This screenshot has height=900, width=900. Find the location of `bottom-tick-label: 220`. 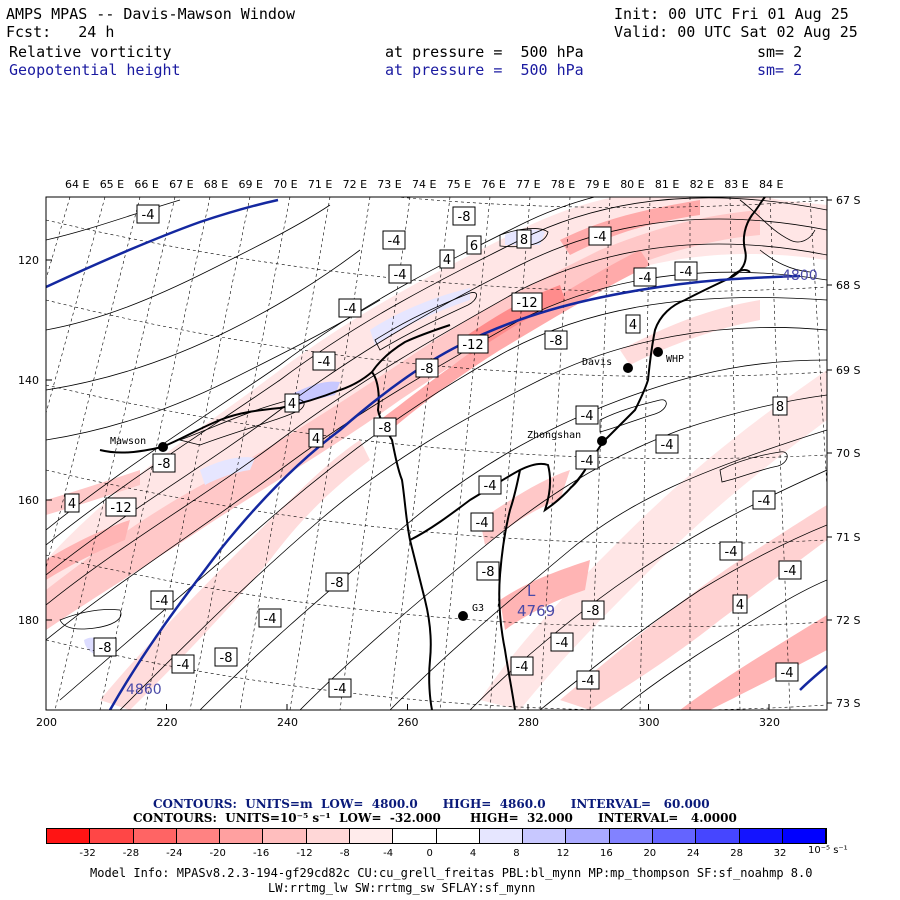

bottom-tick-label: 220 is located at coordinates (167, 722).